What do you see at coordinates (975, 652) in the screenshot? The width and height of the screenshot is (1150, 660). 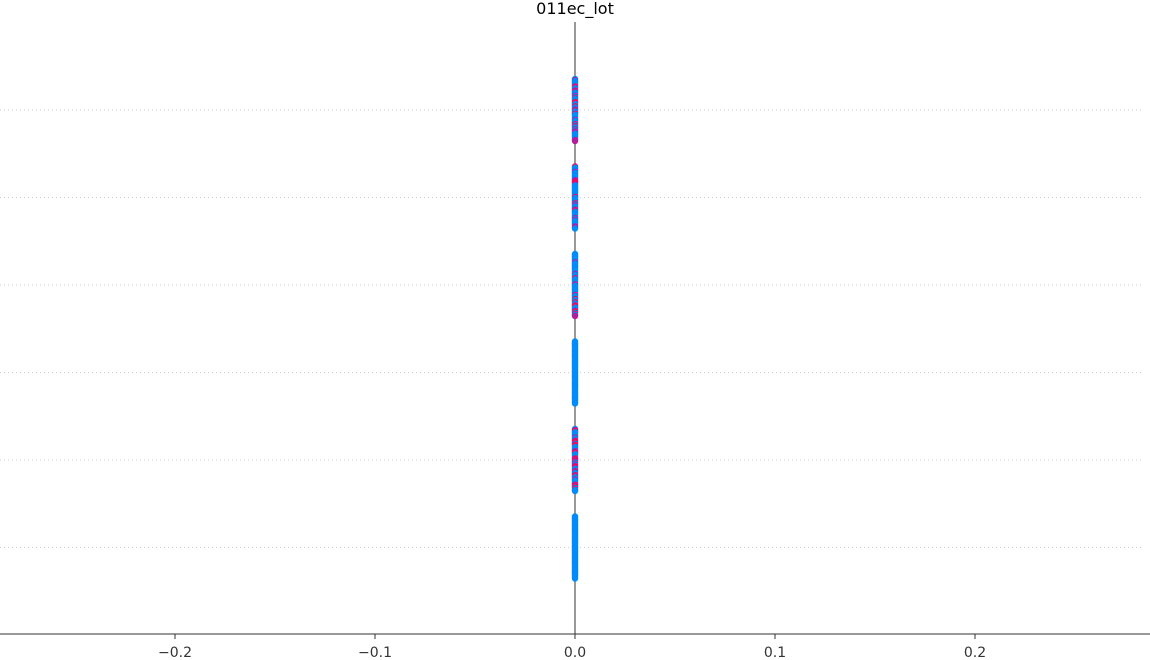 I see `x-tick-label: 0.2` at bounding box center [975, 652].